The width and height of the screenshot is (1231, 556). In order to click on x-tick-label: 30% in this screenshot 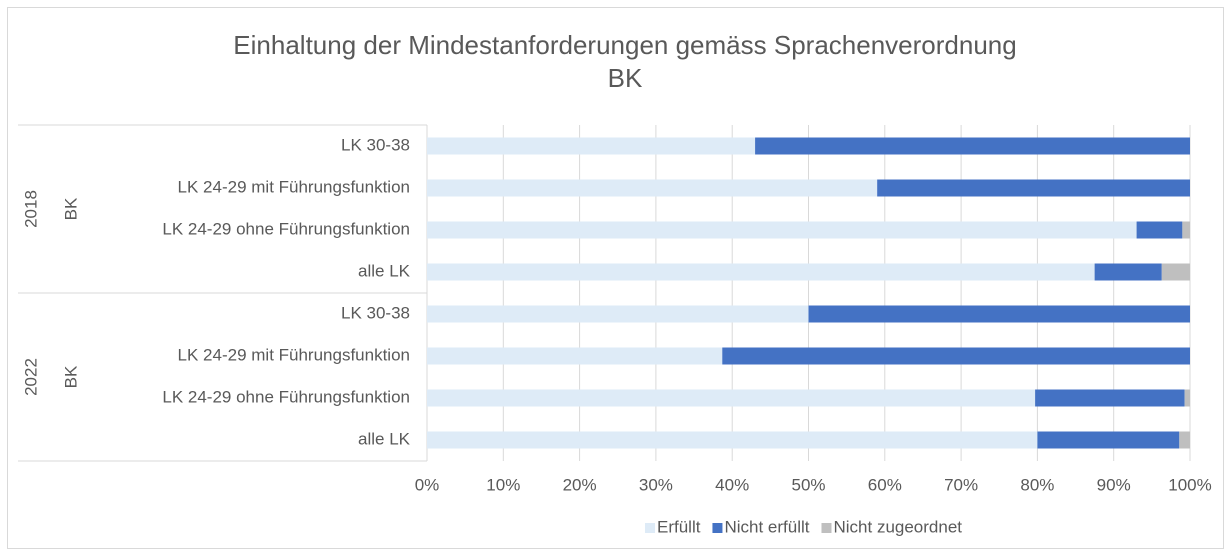, I will do `click(656, 484)`.